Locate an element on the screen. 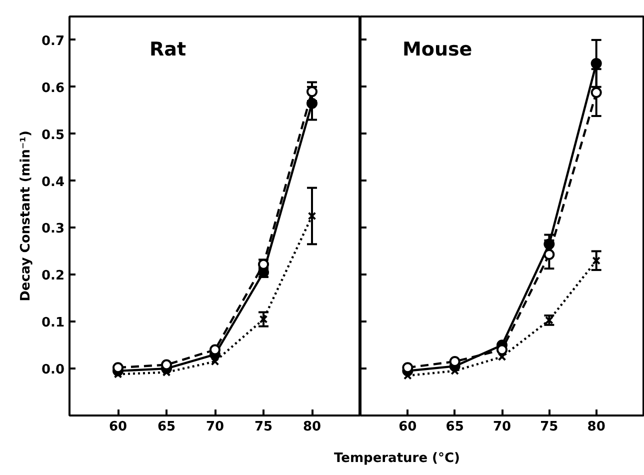  y-tick-label: 0.4 is located at coordinates (52, 182).